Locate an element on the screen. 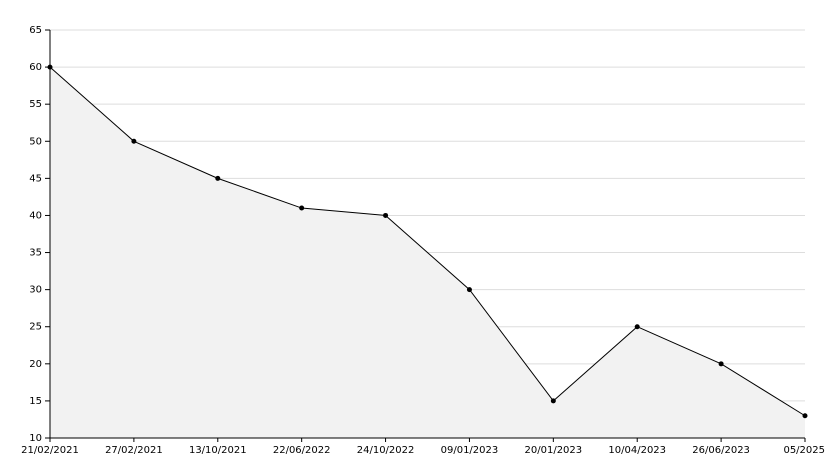 The height and width of the screenshot is (468, 834). y-tick-label: 45 is located at coordinates (35, 178).